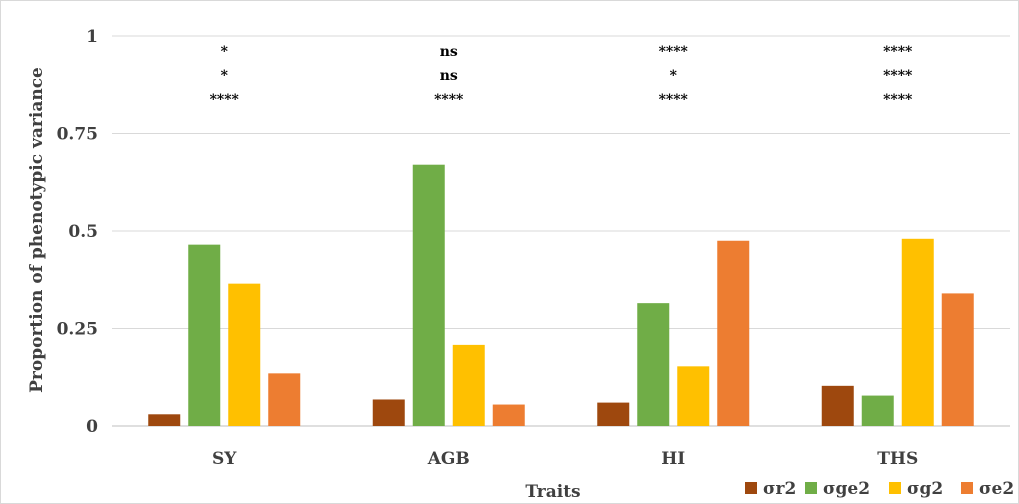 The image size is (1019, 504). Describe the element at coordinates (448, 459) in the screenshot. I see `x-category-label: AGB` at that location.